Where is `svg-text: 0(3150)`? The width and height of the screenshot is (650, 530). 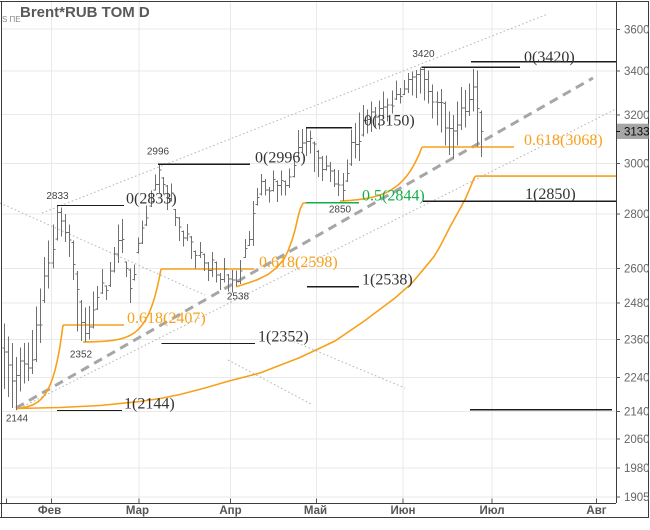 svg-text: 0(3150) is located at coordinates (389, 121).